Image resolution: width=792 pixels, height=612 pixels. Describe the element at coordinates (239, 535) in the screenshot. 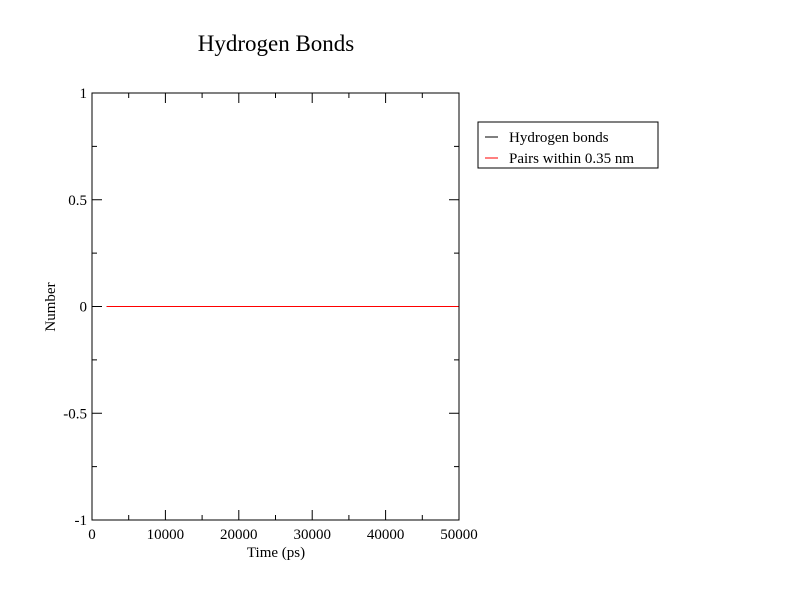

I see `x-tick-label: 20000` at that location.